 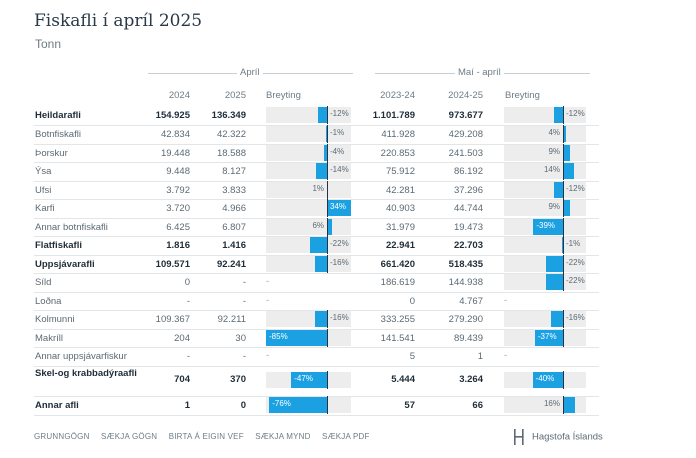 I want to click on row-label: Karfi, so click(x=45, y=208).